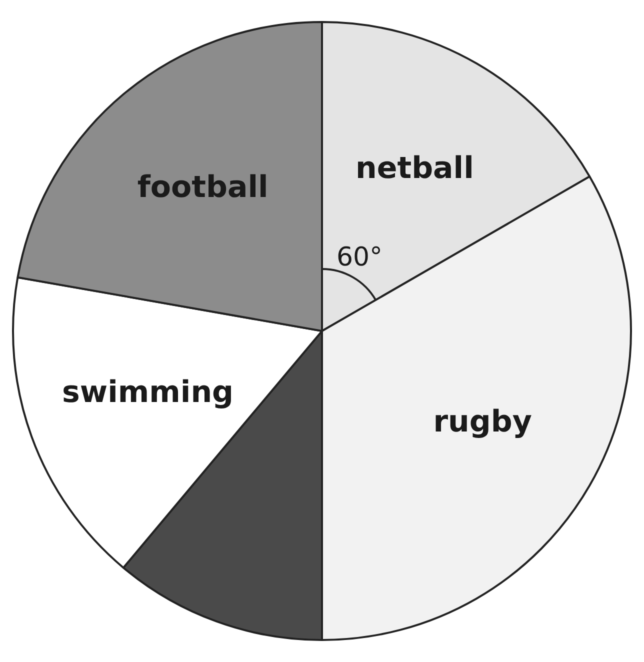 This screenshot has width=644, height=662. What do you see at coordinates (415, 168) in the screenshot?
I see `slice-label: netball` at bounding box center [415, 168].